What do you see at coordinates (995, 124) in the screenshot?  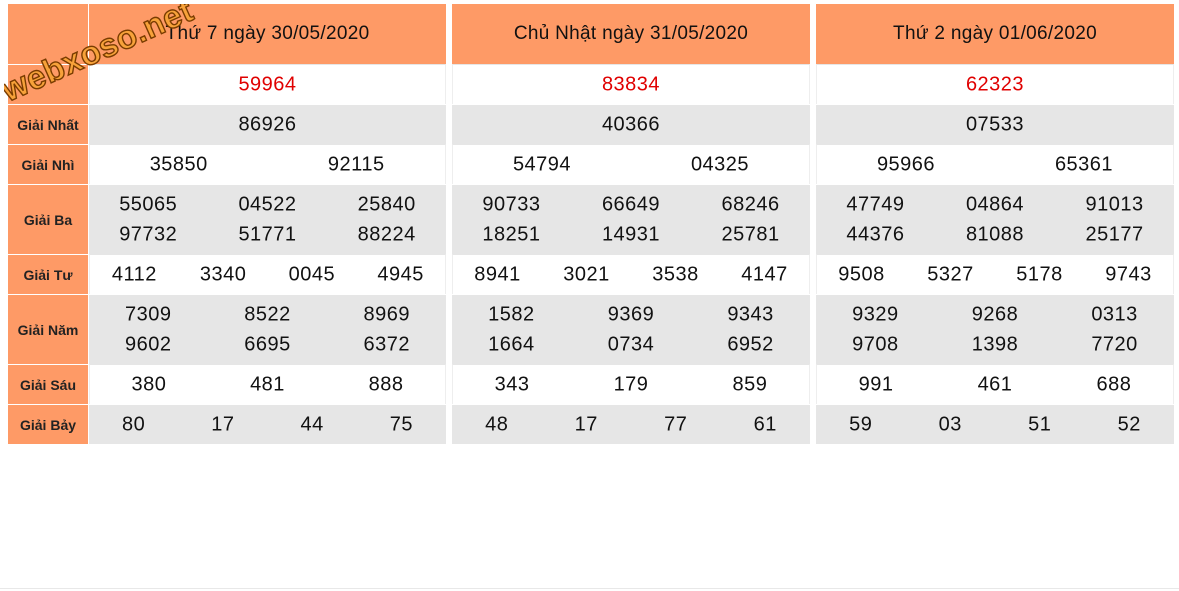 I see `first-prize-number: 07533` at bounding box center [995, 124].